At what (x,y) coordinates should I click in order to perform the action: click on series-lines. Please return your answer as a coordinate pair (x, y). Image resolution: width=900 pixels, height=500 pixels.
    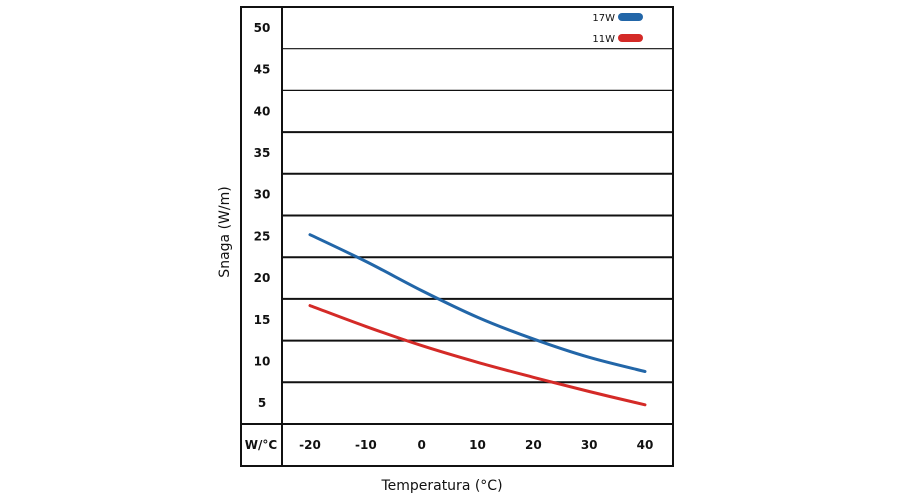
    Looking at the image, I should click on (477, 320).